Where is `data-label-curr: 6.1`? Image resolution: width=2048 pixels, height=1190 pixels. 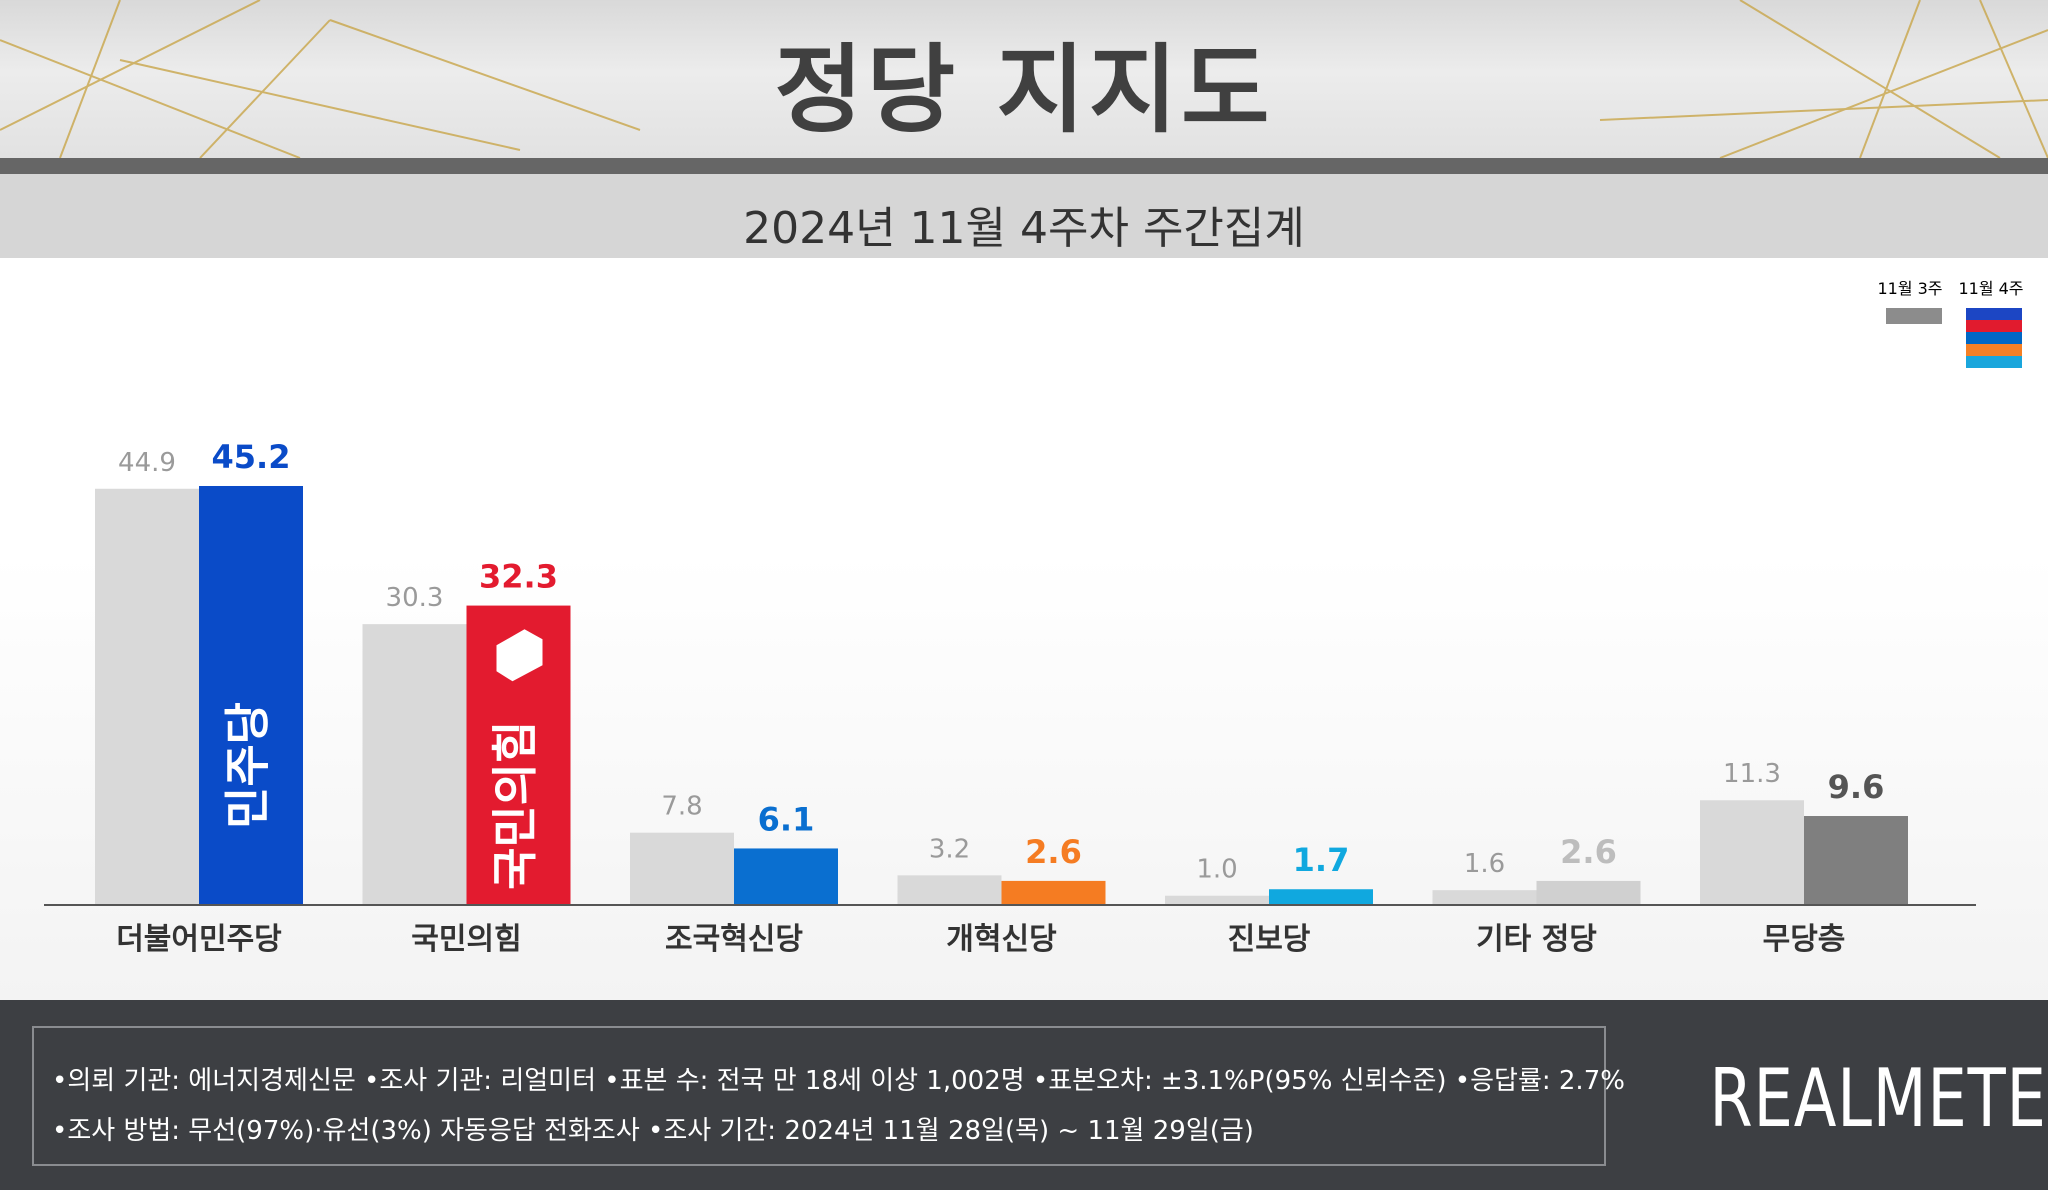
data-label-curr: 6.1 is located at coordinates (786, 819).